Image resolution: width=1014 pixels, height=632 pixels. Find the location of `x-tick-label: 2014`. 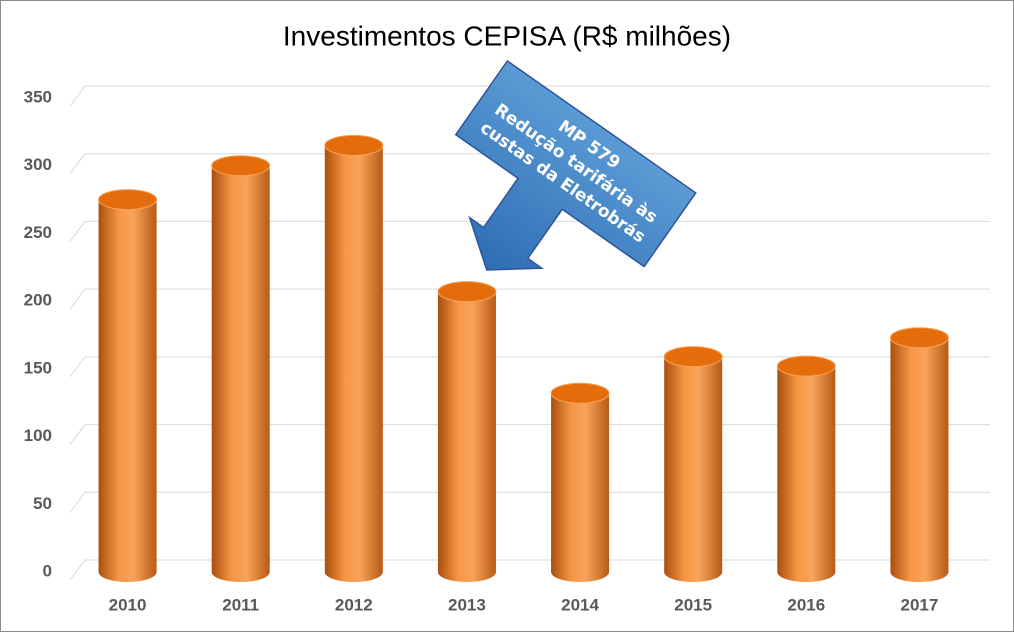

x-tick-label: 2014 is located at coordinates (580, 604).